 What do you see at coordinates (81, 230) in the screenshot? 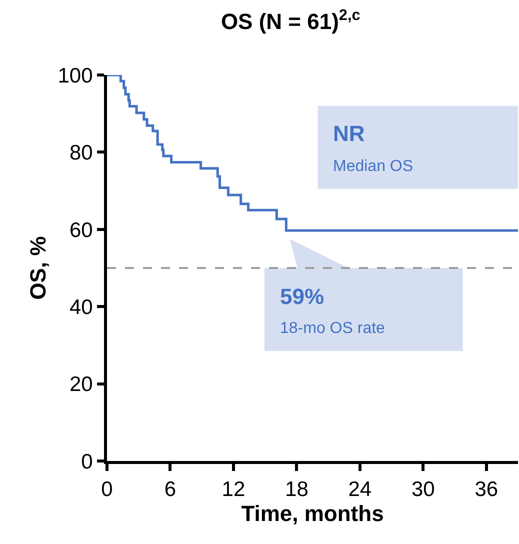
I see `y-tick-label: 60` at bounding box center [81, 230].